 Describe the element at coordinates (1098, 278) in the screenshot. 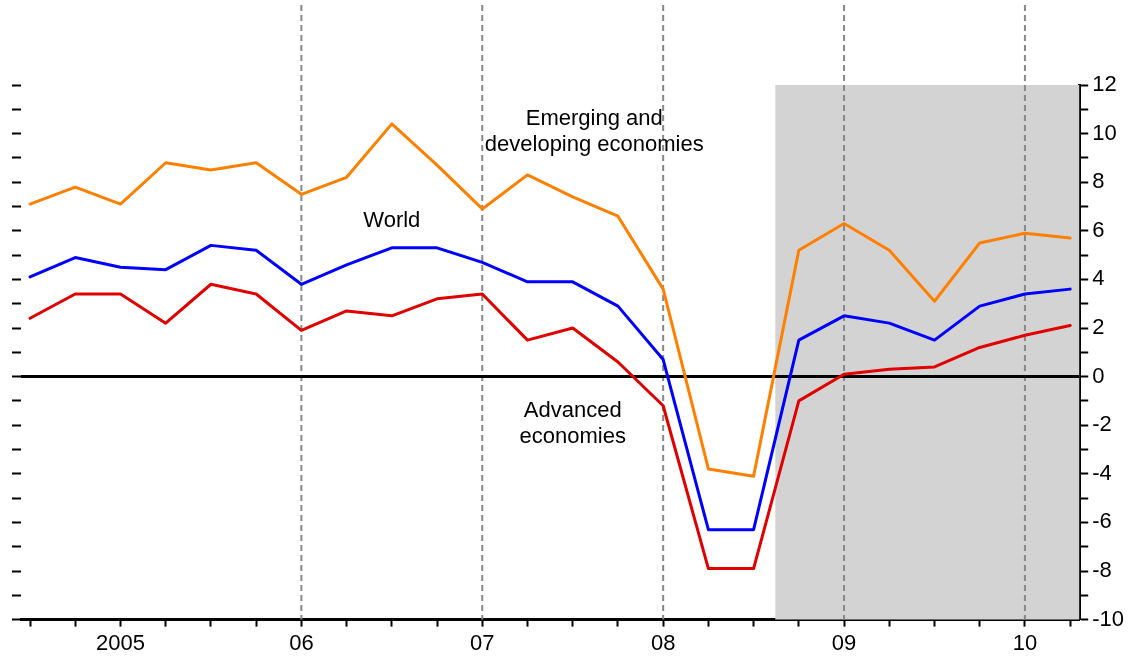

I see `y-tick-label: 4` at that location.